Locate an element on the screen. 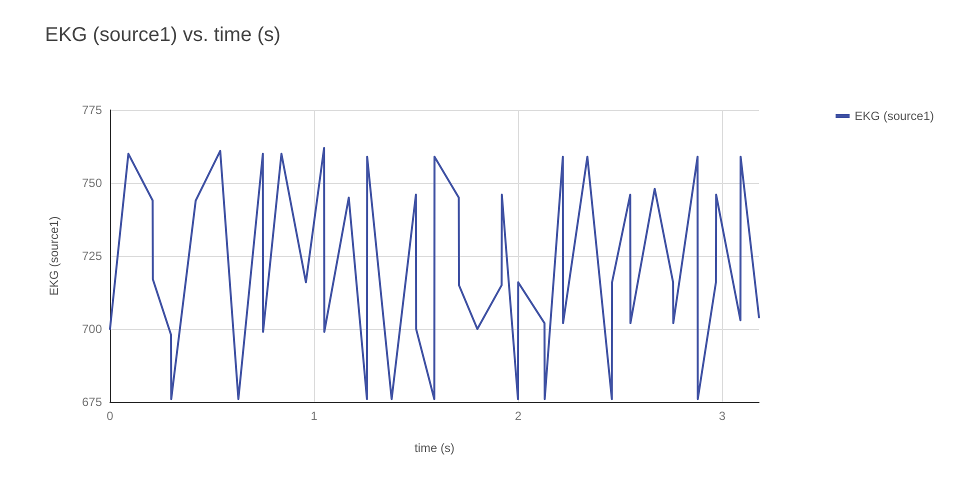 Image resolution: width=959 pixels, height=492 pixels. legend-label: EKG (source1) is located at coordinates (894, 116).